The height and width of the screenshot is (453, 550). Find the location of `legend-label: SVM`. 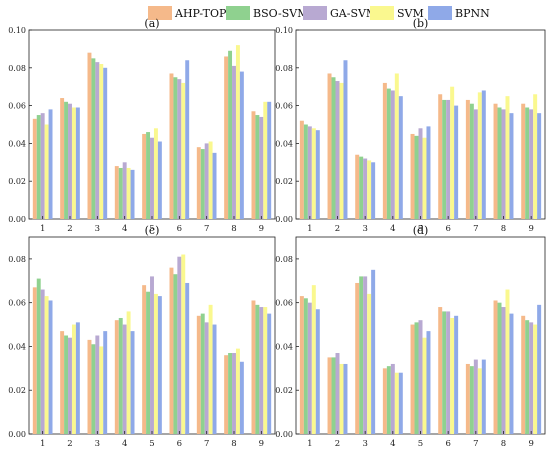

legend-label: SVM is located at coordinates (410, 13).